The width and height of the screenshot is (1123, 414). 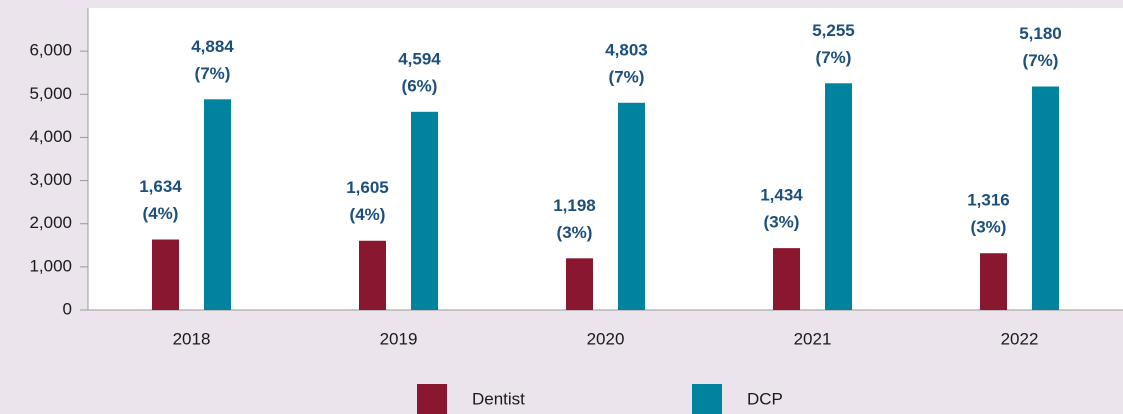 I want to click on value-label: 1,316, so click(x=988, y=200).